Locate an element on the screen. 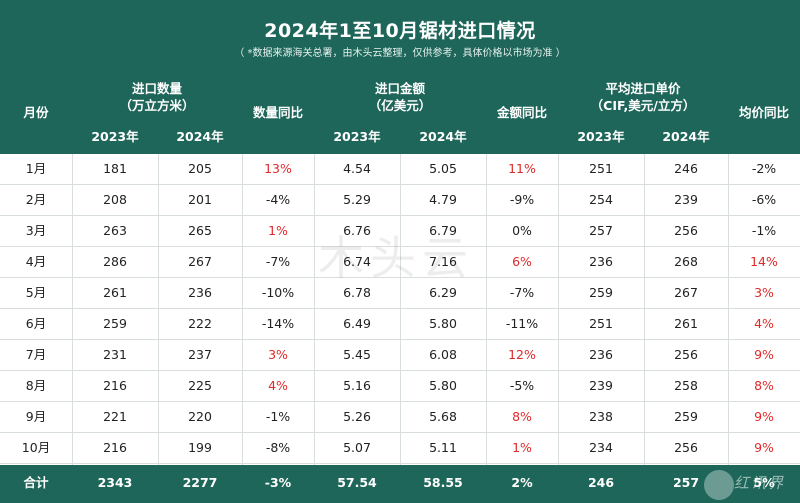 This screenshot has height=503, width=800. cell-py: 4% is located at coordinates (764, 323).